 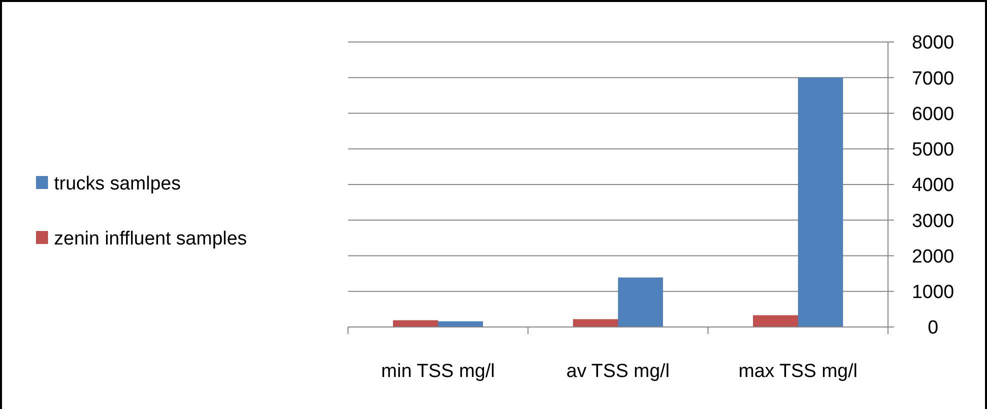 I want to click on legend-label: trucks samlpes, so click(x=117, y=184).